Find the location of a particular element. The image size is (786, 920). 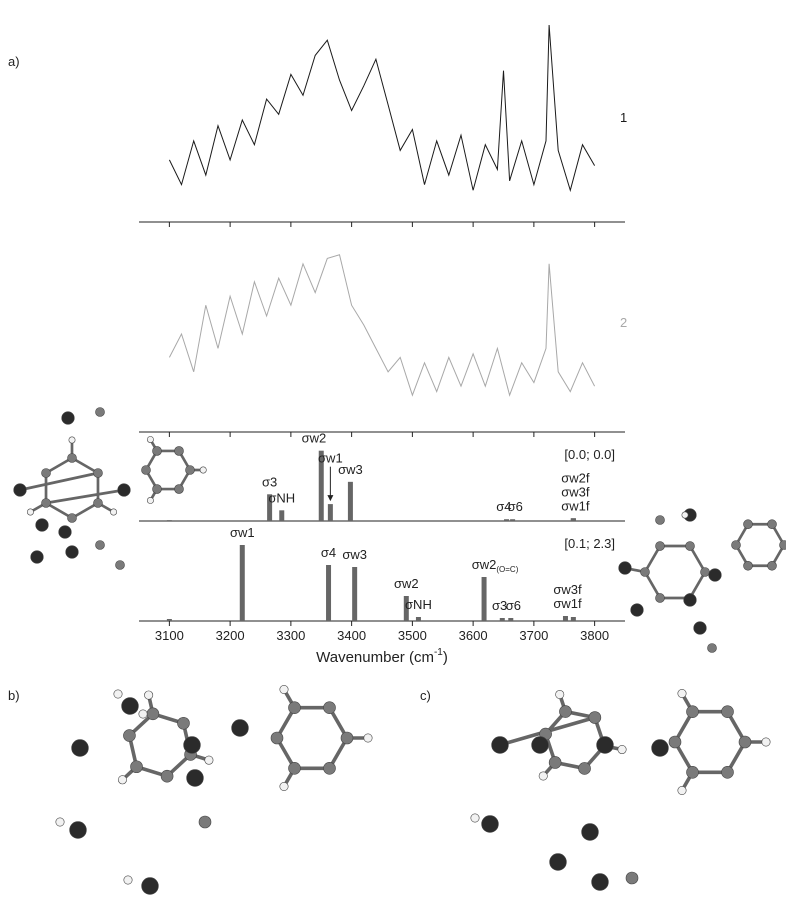

spectrum-trace is located at coordinates (381, 107).